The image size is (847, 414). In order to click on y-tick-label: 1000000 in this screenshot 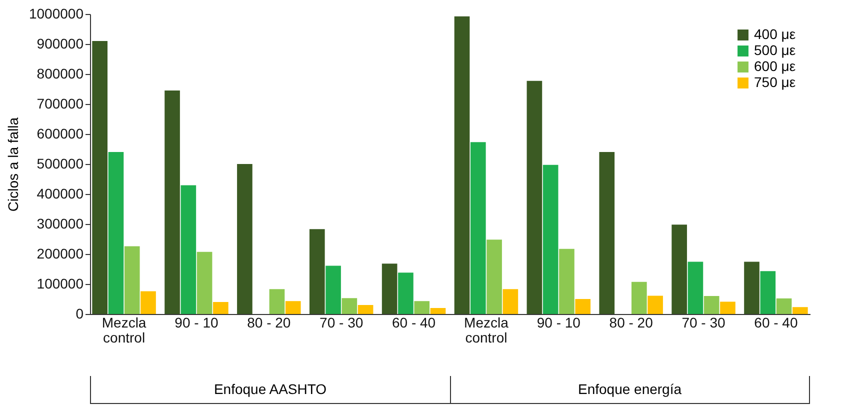, I will do `click(56, 14)`.